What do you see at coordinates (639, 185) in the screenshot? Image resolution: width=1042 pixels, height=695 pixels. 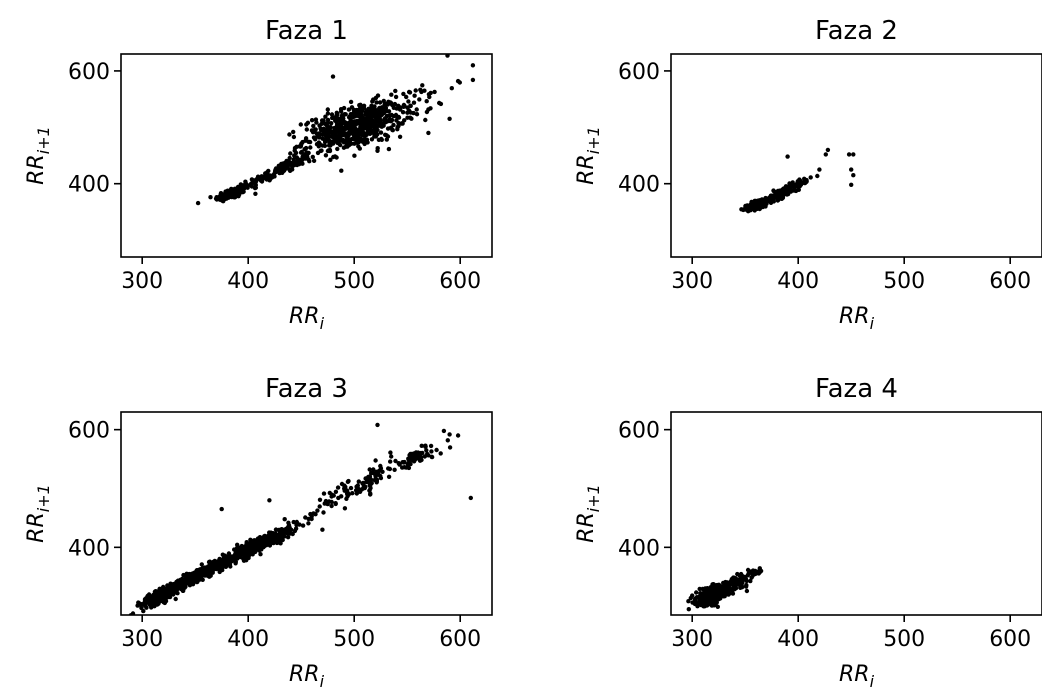 I see `y-tick-label: 400` at bounding box center [639, 185].